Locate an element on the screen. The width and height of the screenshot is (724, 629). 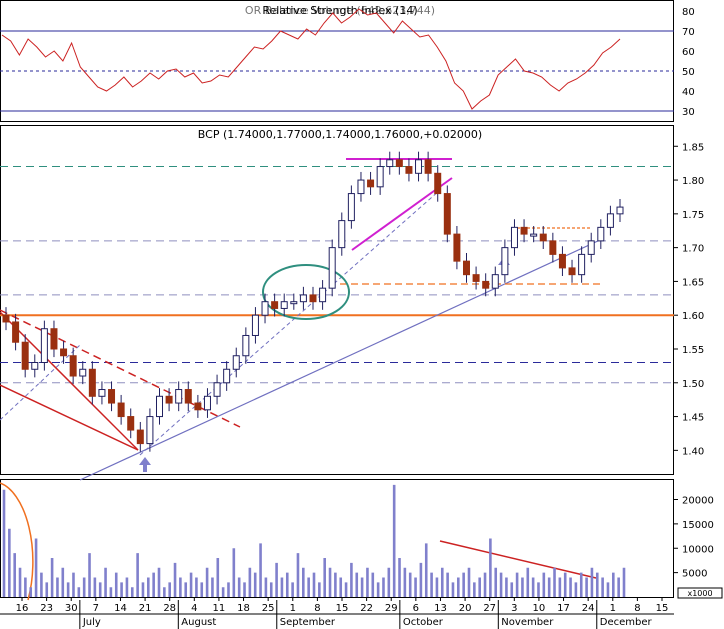
price-tick-label: 1.80 is located at coordinates (693, 181).